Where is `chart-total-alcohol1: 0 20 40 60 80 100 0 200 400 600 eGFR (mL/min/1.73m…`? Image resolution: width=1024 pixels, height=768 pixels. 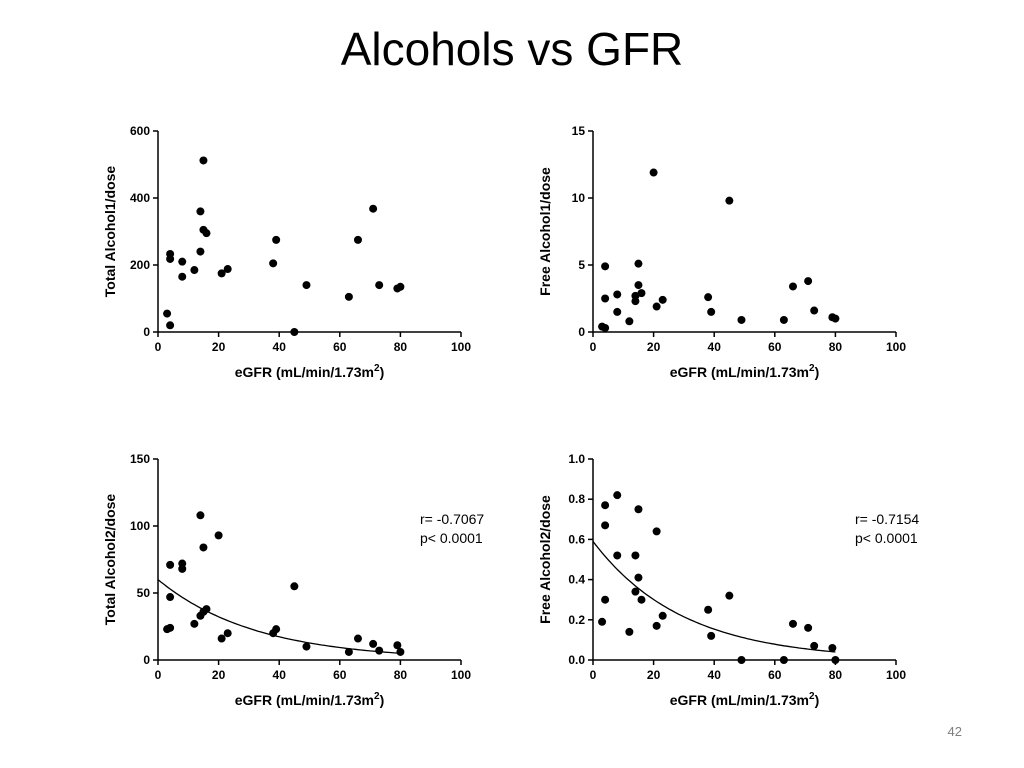 chart-total-alcohol1: 0 20 40 60 80 100 0 200 400 600 eGFR (mL/min/1.73m… is located at coordinates (286, 252).